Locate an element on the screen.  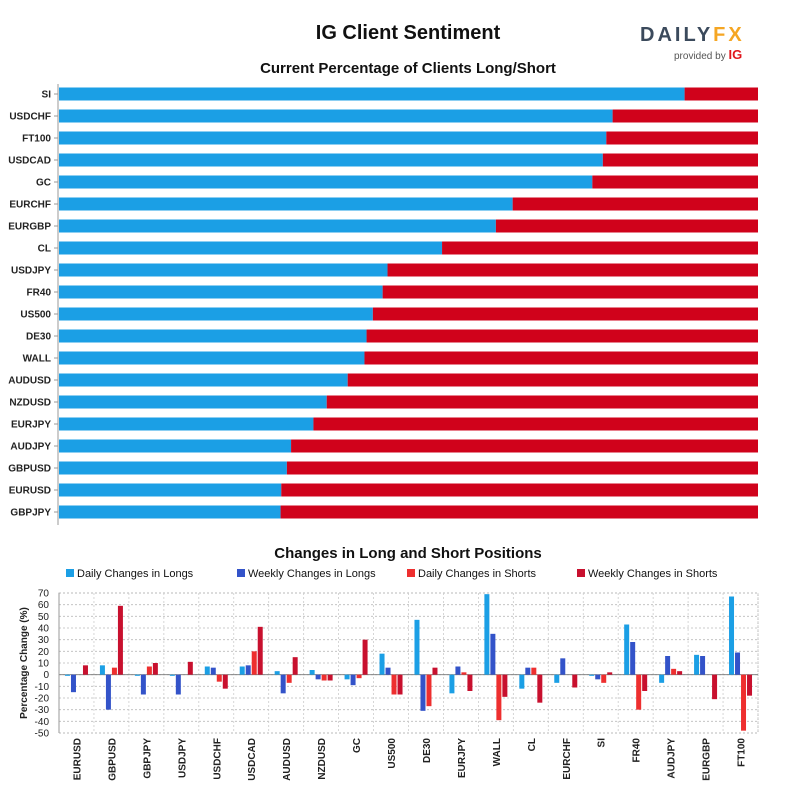
x-category-label: EURJPY is located at coordinates (462, 758).